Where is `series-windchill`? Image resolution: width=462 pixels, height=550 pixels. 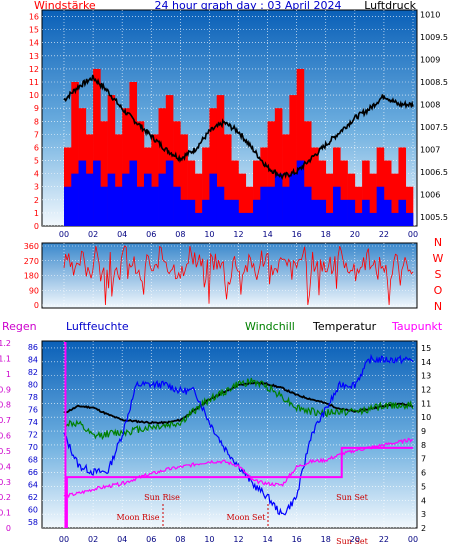
series-windchill is located at coordinates (238, 409).